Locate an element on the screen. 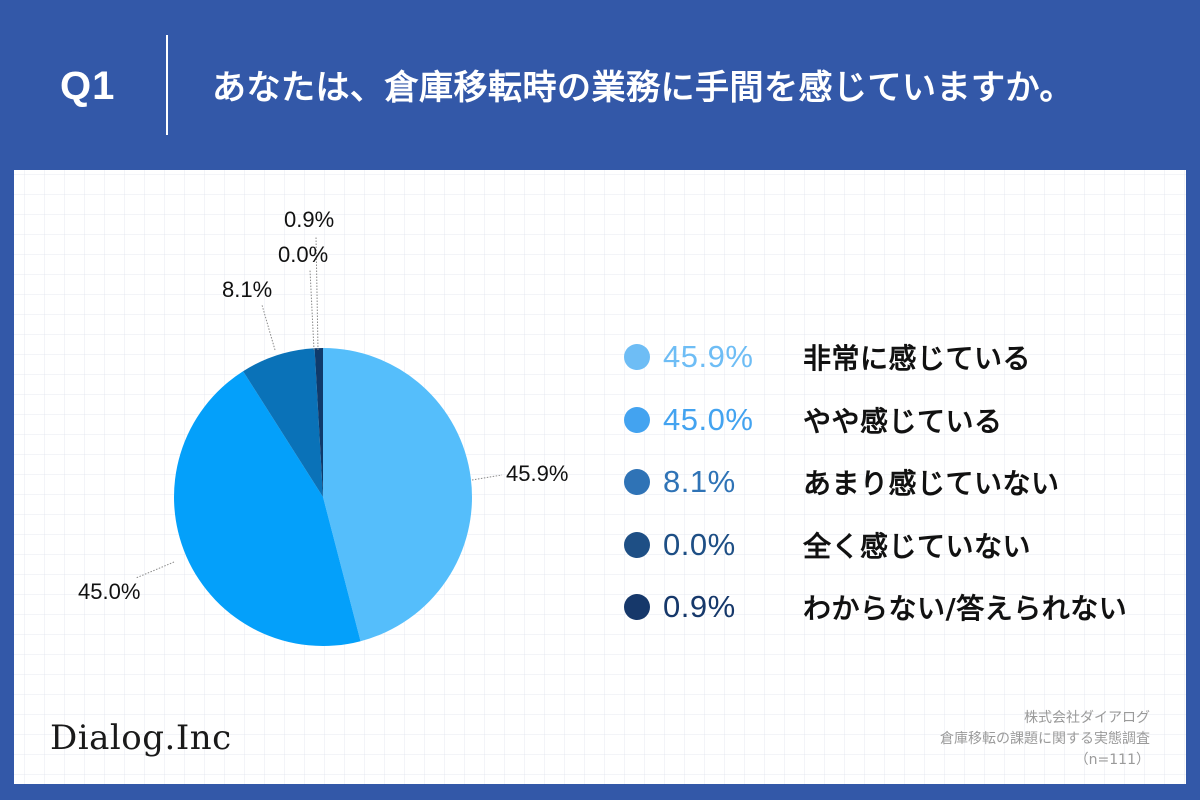 Image resolution: width=1200 pixels, height=800 pixels. legend-item: 0.9% わからない/答えられない is located at coordinates (890, 607).